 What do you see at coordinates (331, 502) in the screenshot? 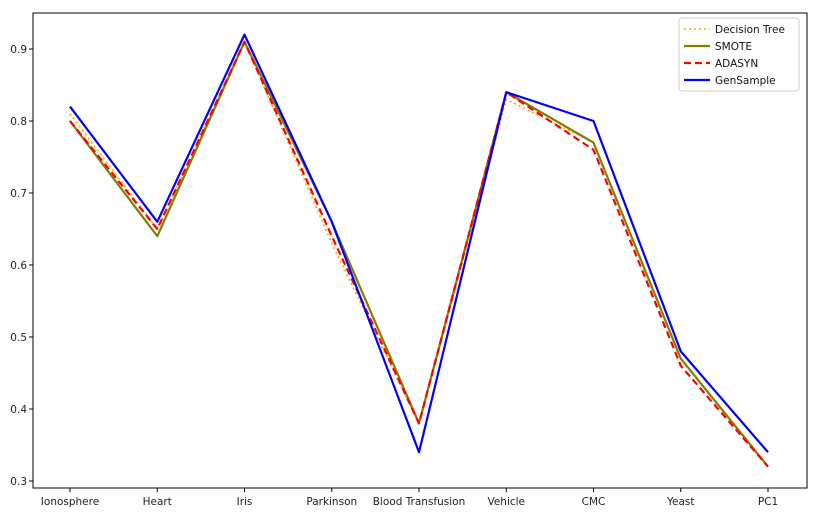
I see `x-tick-label: Parkinson` at bounding box center [331, 502].